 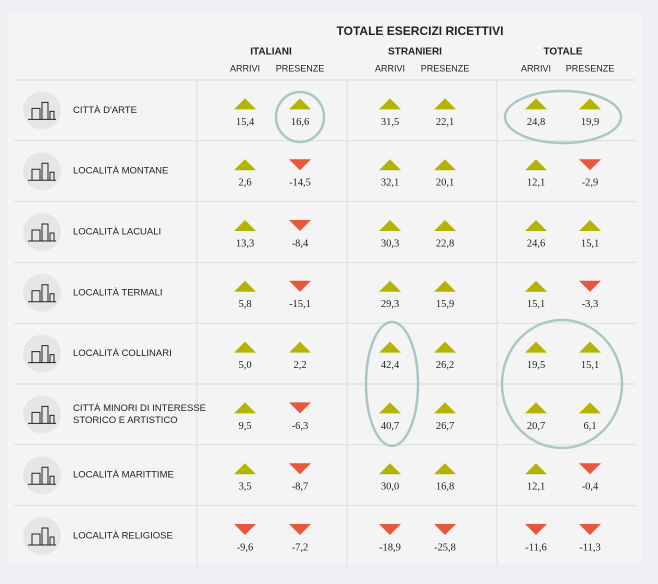 What do you see at coordinates (244, 304) in the screenshot?
I see `cell-value: 5,8` at bounding box center [244, 304].